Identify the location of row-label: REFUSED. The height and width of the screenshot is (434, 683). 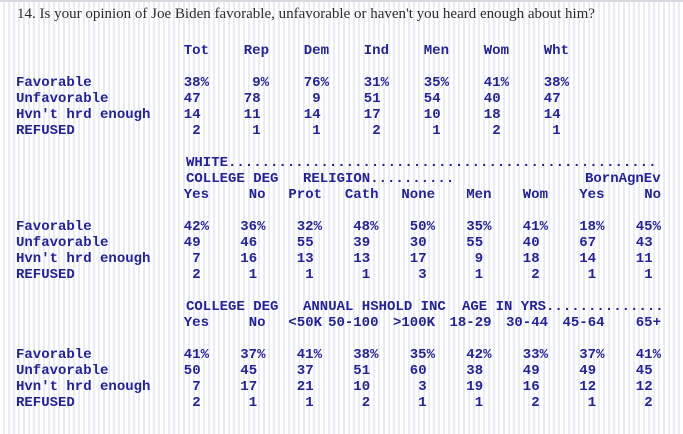
(45, 275).